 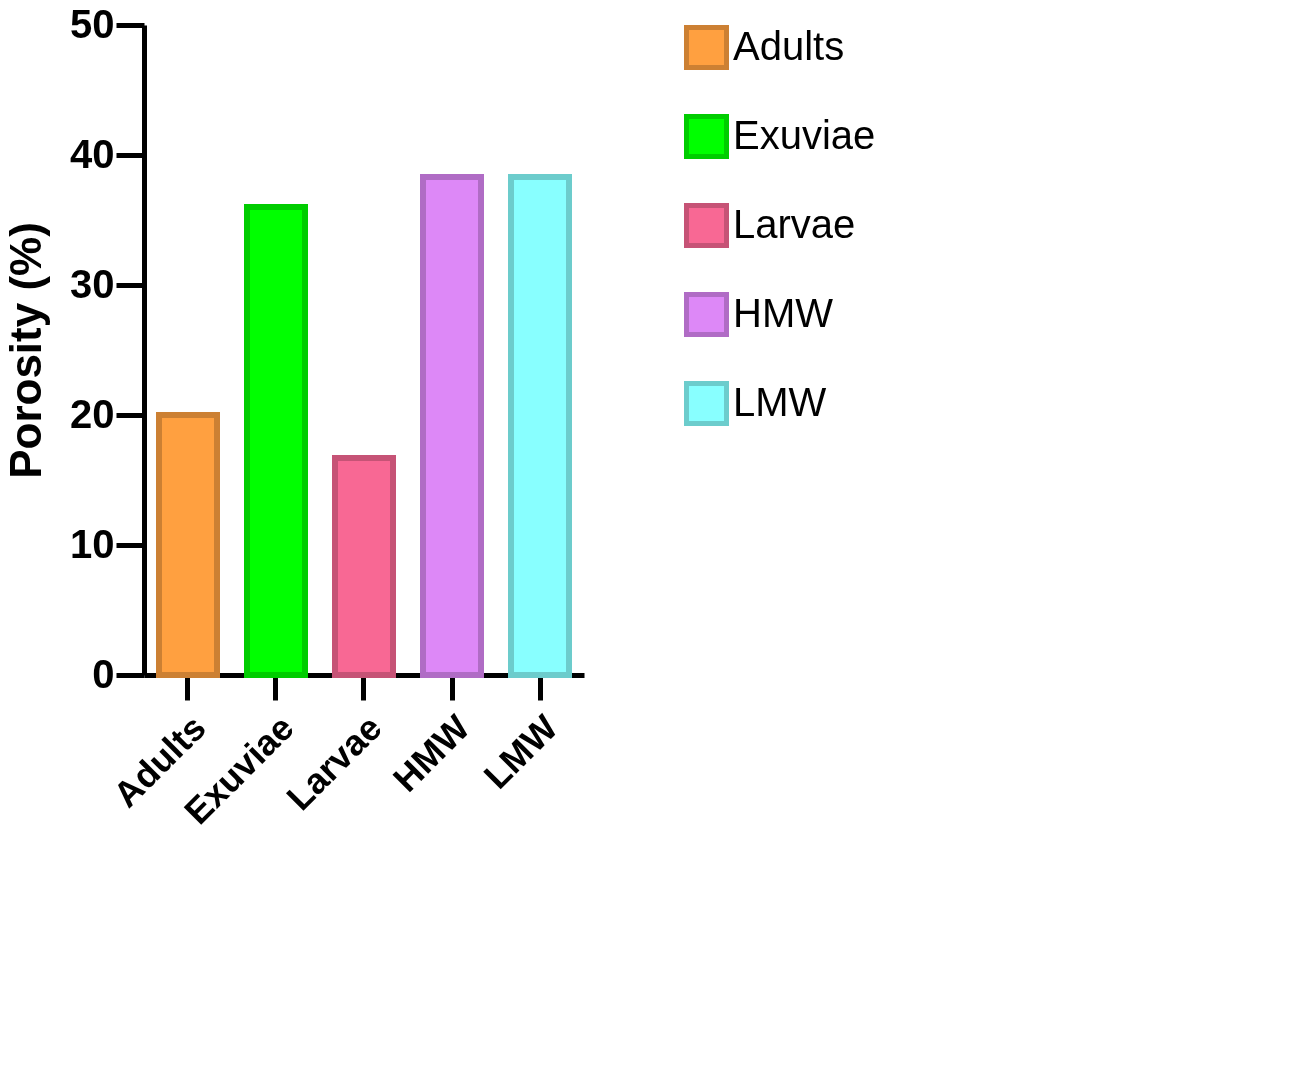 I want to click on y-tick-label: 0, so click(x=103, y=673).